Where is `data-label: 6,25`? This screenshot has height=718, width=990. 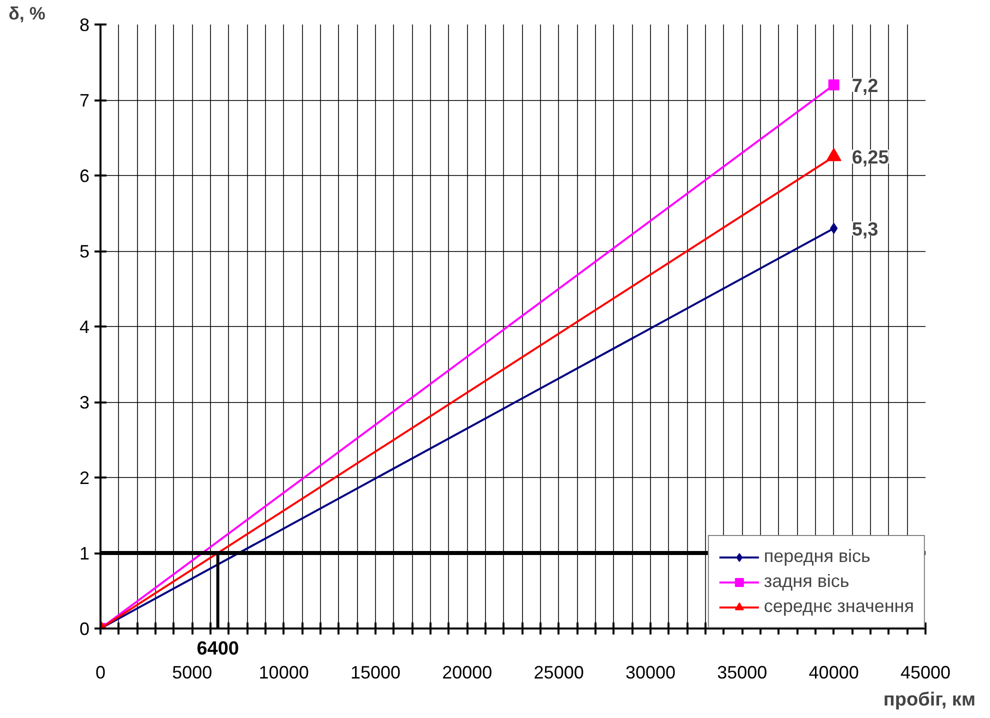 data-label: 6,25 is located at coordinates (871, 158).